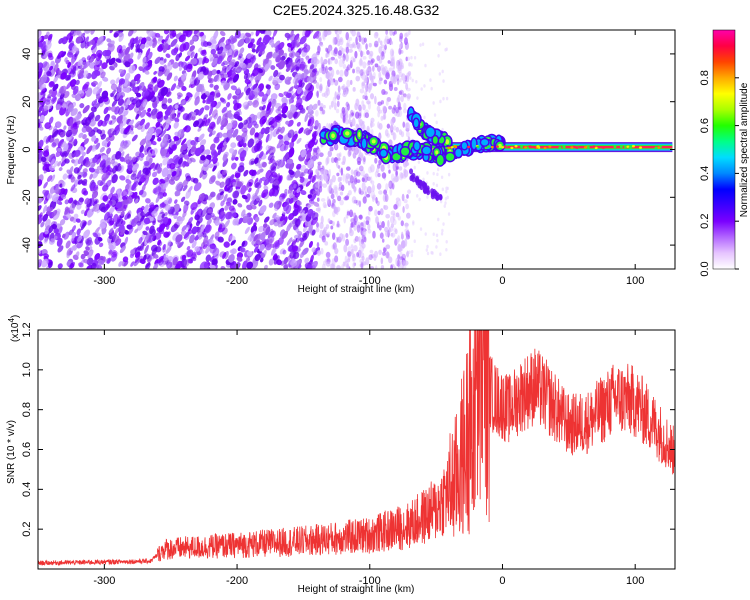  What do you see at coordinates (550, 146) in the screenshot?
I see `band-dot` at bounding box center [550, 146].